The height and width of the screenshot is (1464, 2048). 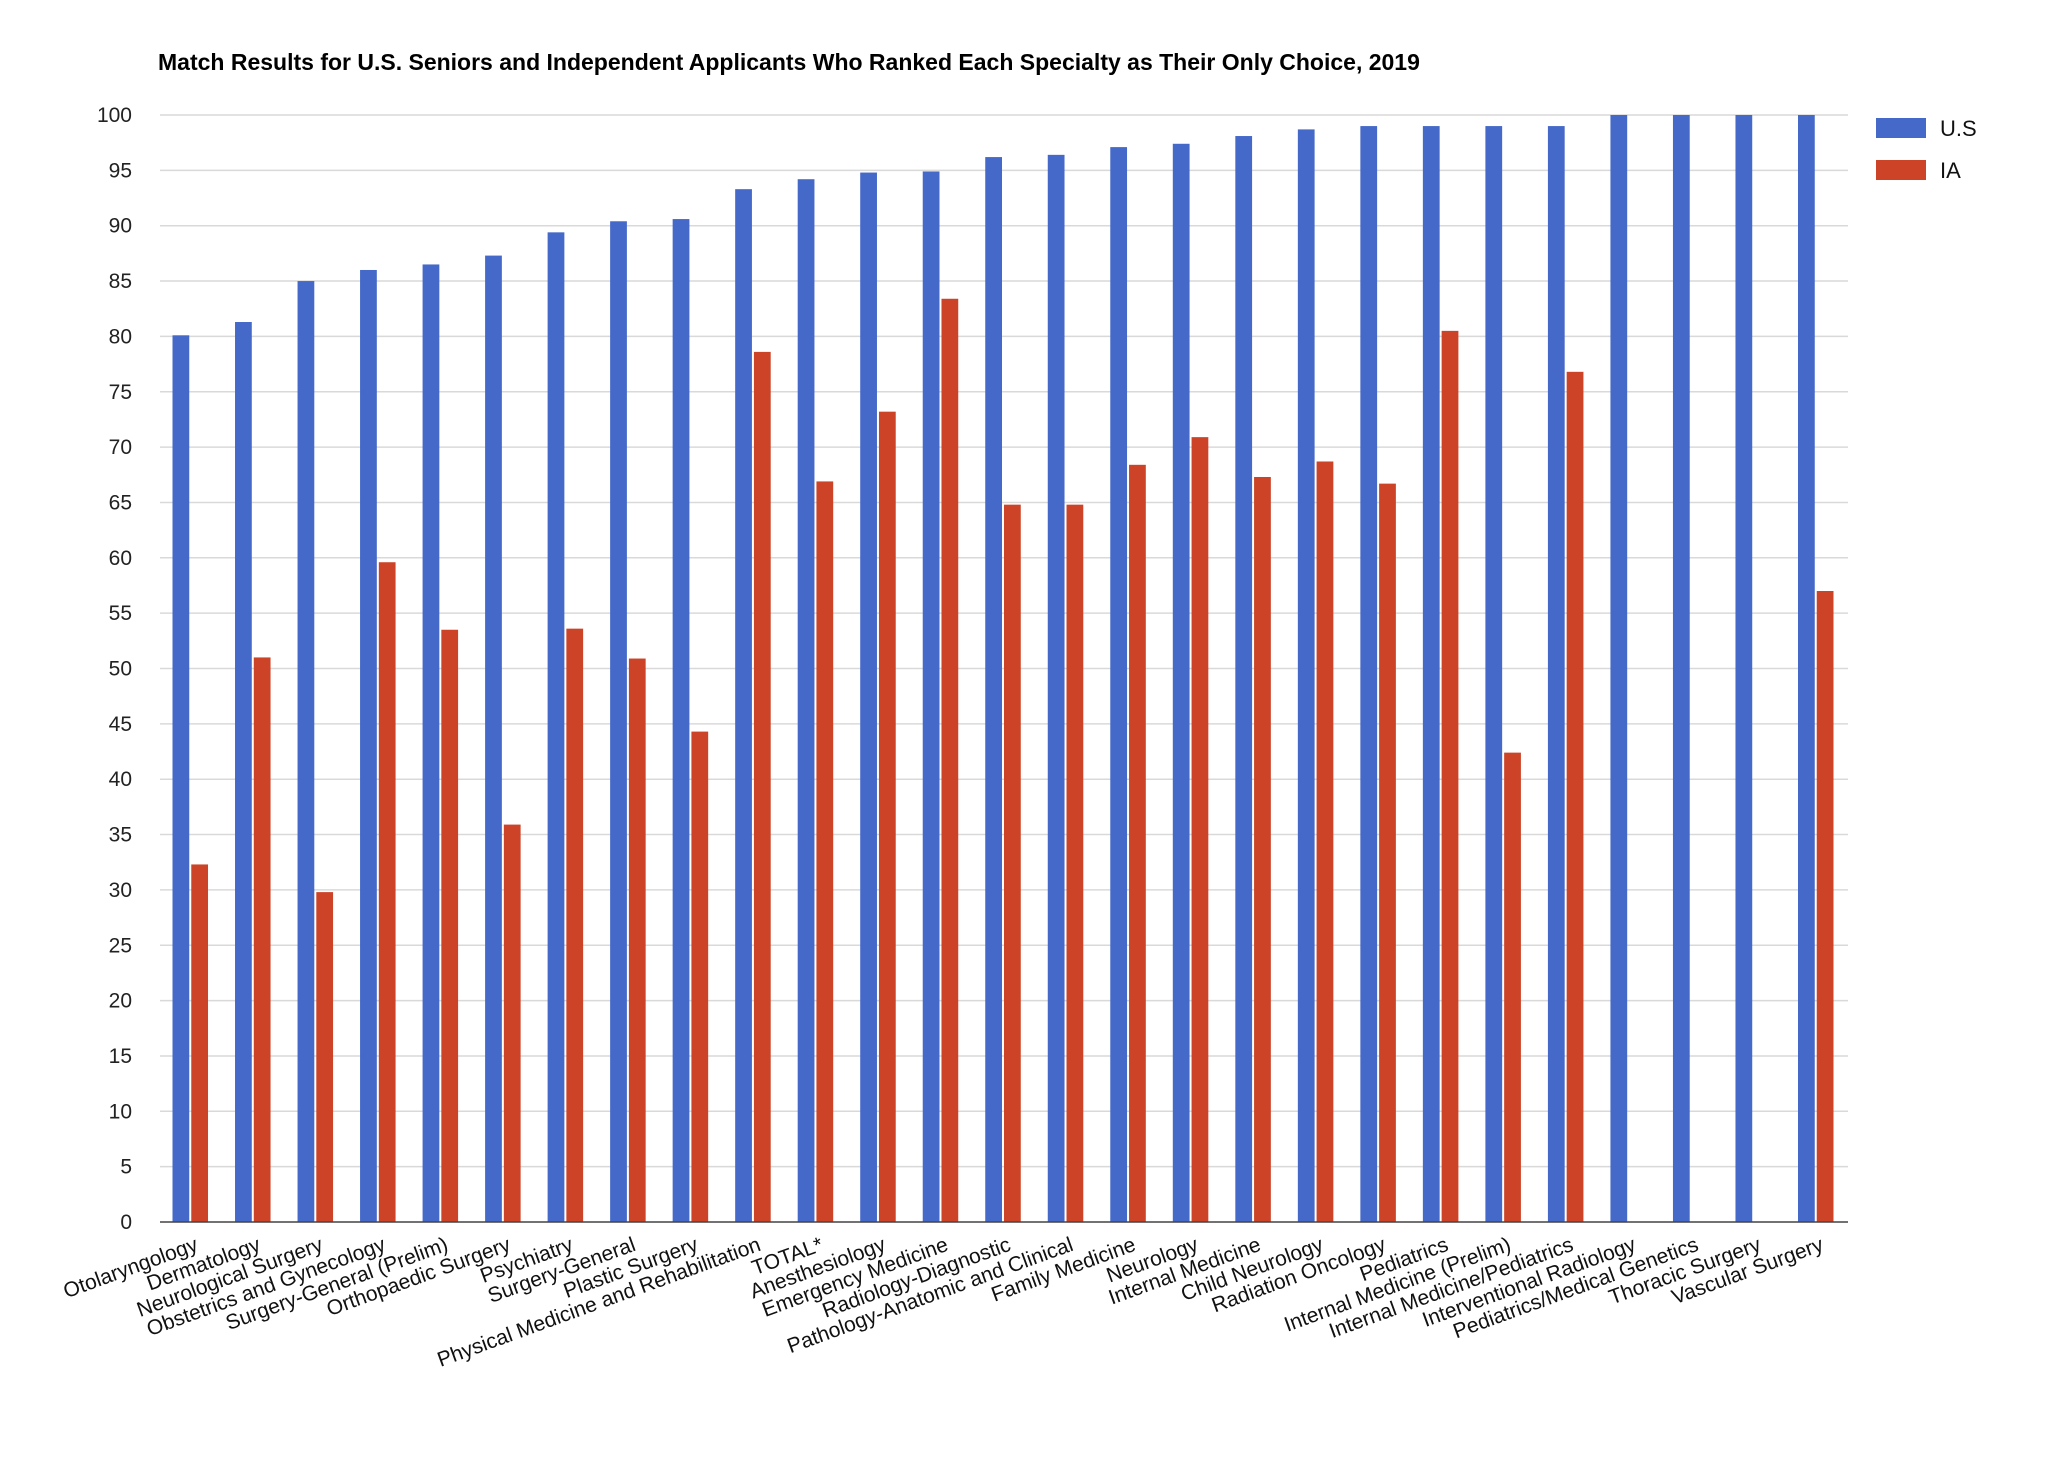 I want to click on y-tick-label: 25, so click(x=120, y=945).